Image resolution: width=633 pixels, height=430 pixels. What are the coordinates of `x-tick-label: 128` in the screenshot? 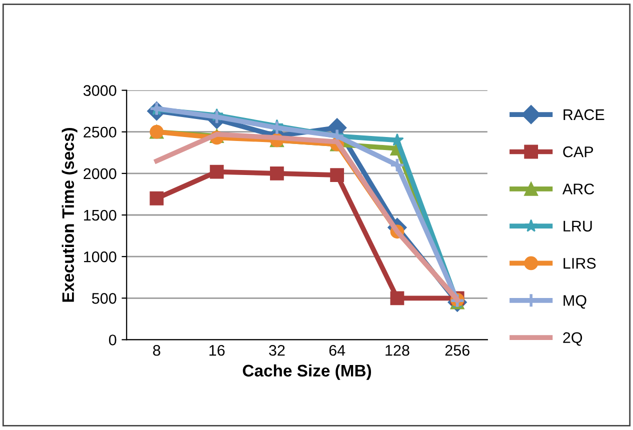 It's located at (398, 350).